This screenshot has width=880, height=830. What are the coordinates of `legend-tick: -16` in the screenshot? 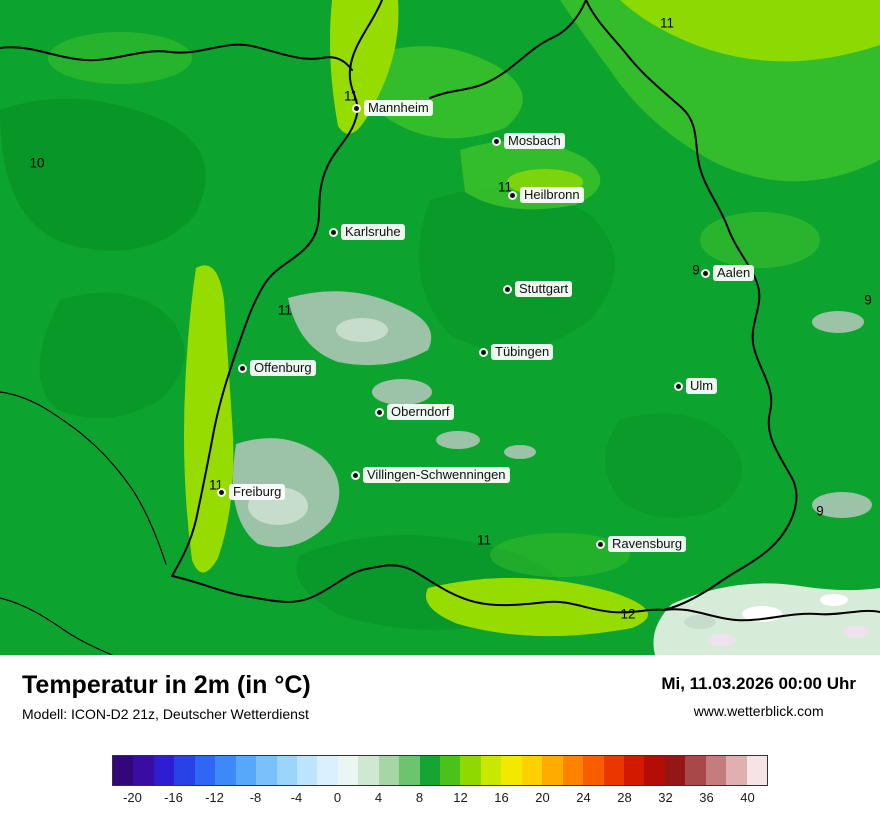 It's located at (173, 797).